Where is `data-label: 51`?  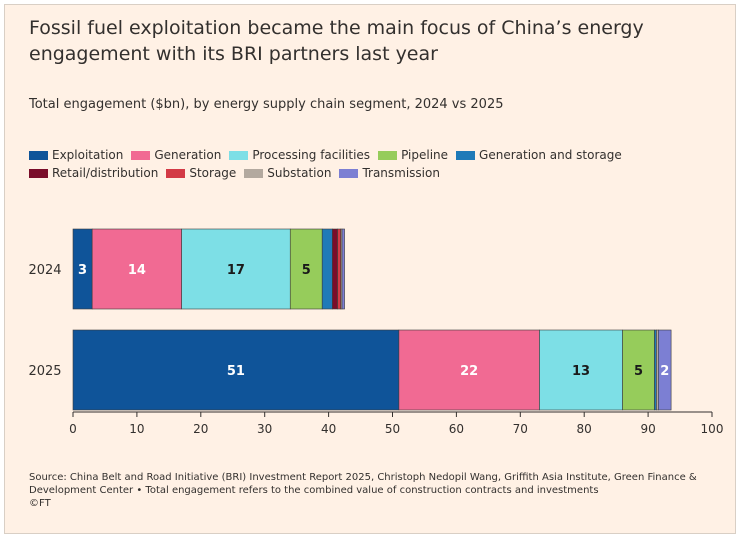
data-label: 51 is located at coordinates (236, 371).